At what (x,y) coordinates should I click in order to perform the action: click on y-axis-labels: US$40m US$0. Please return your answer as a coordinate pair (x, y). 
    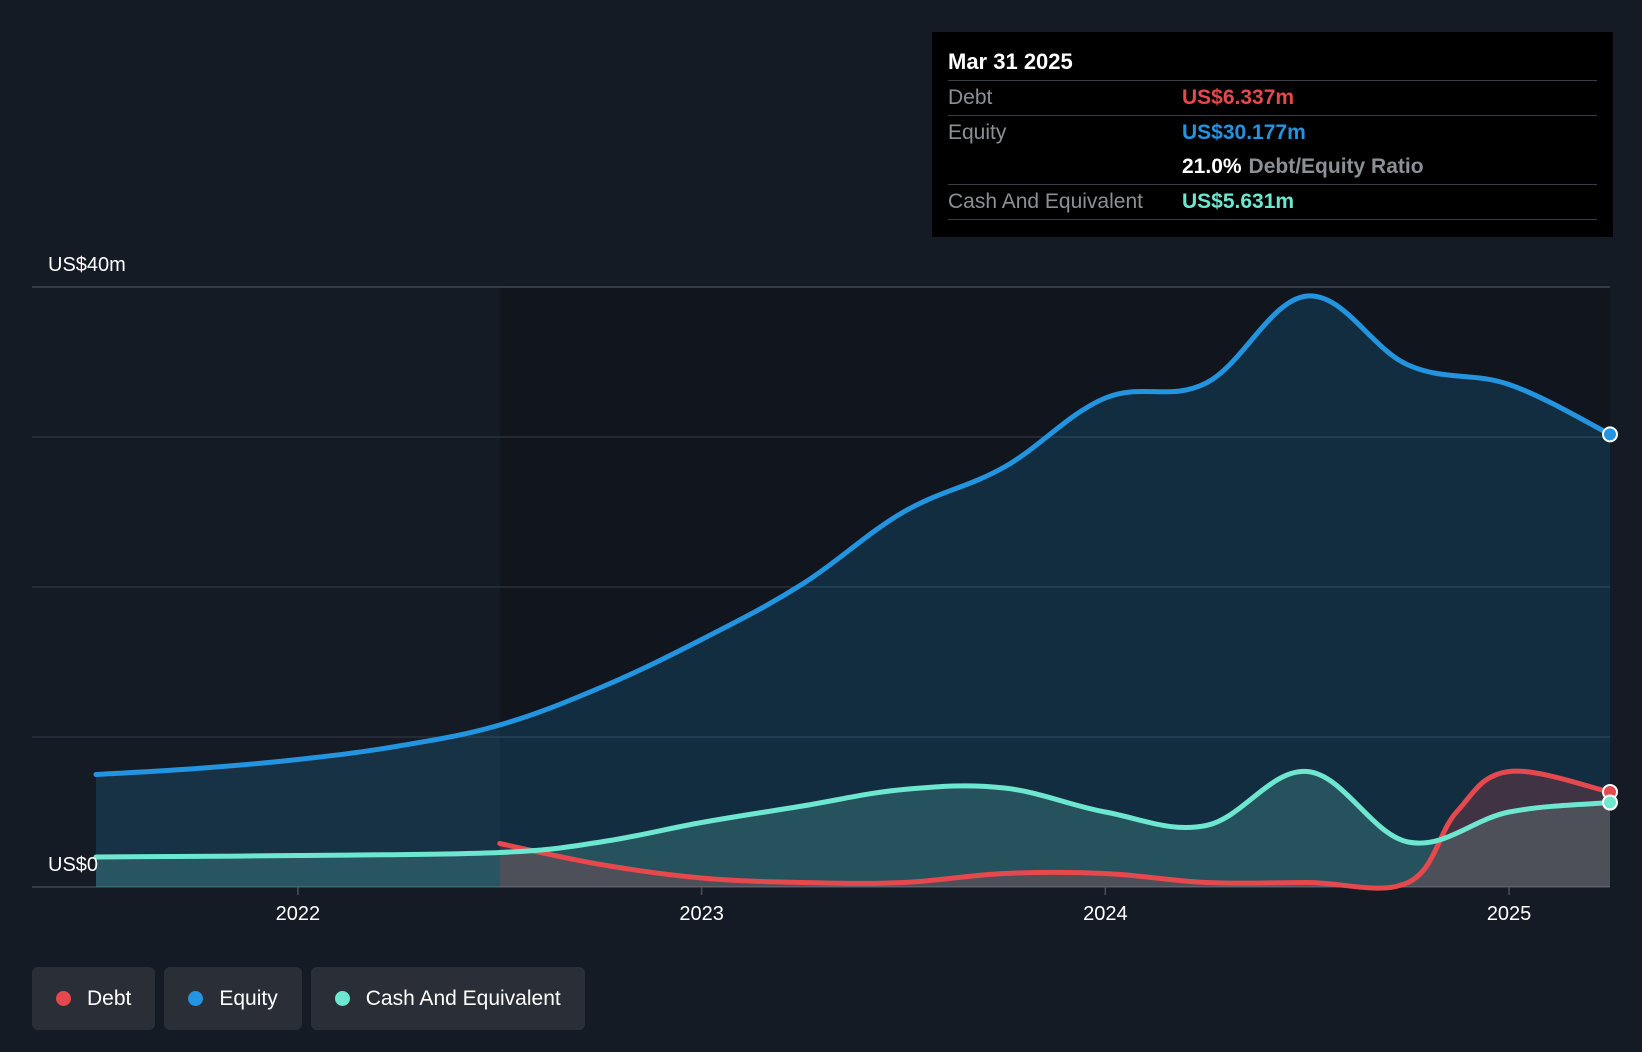
    Looking at the image, I should click on (87, 565).